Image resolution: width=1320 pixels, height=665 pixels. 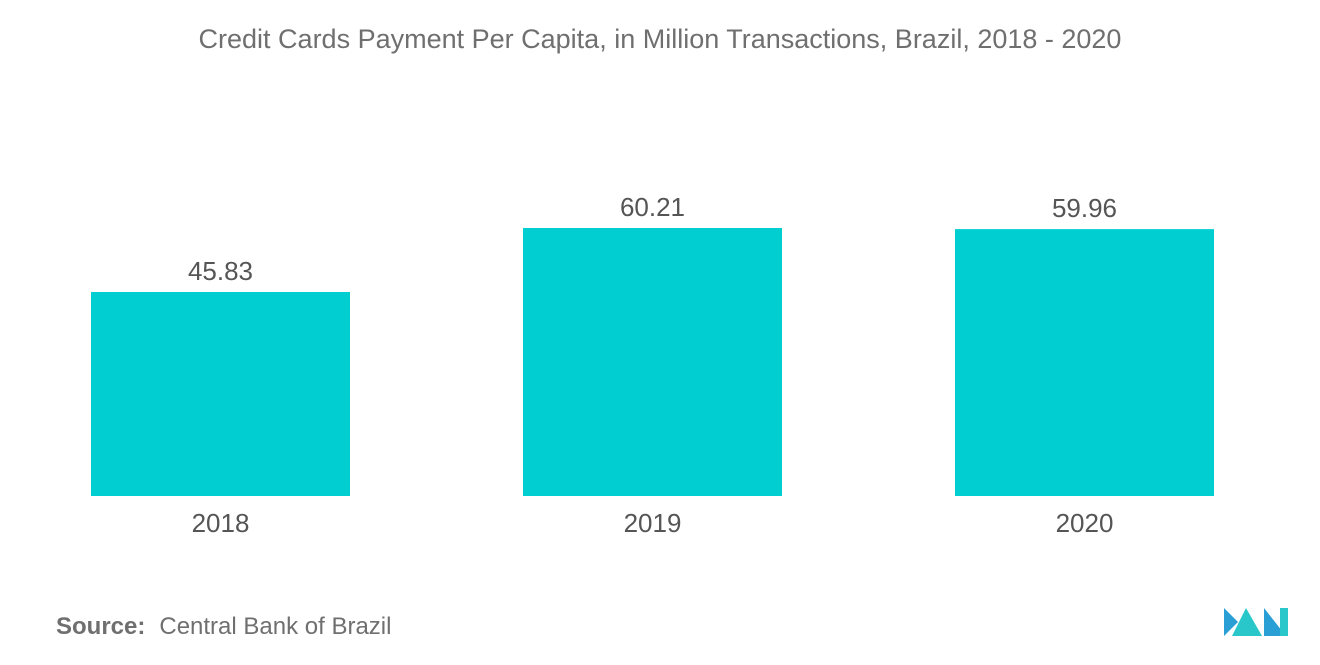 I want to click on logo-mid-shape, so click(x=1247, y=622).